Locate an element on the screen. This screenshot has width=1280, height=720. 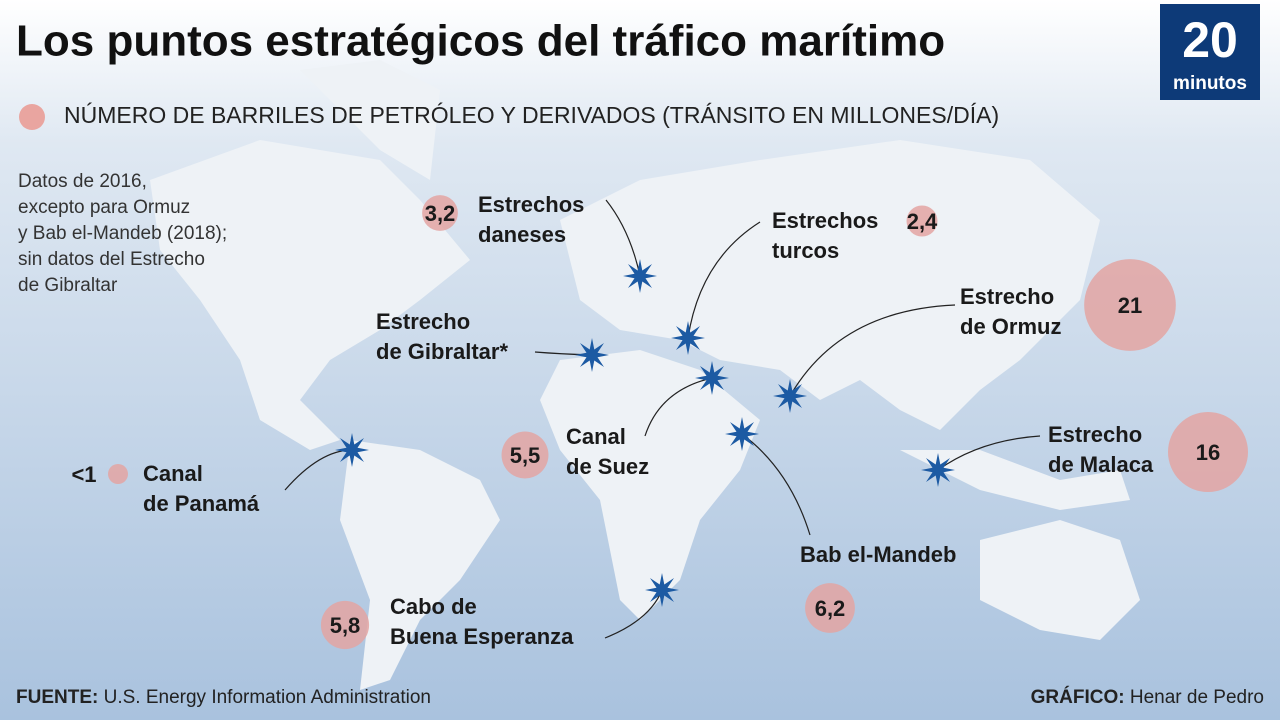
note-line: y Bab el-Mandeb (2018); is located at coordinates (122, 233).